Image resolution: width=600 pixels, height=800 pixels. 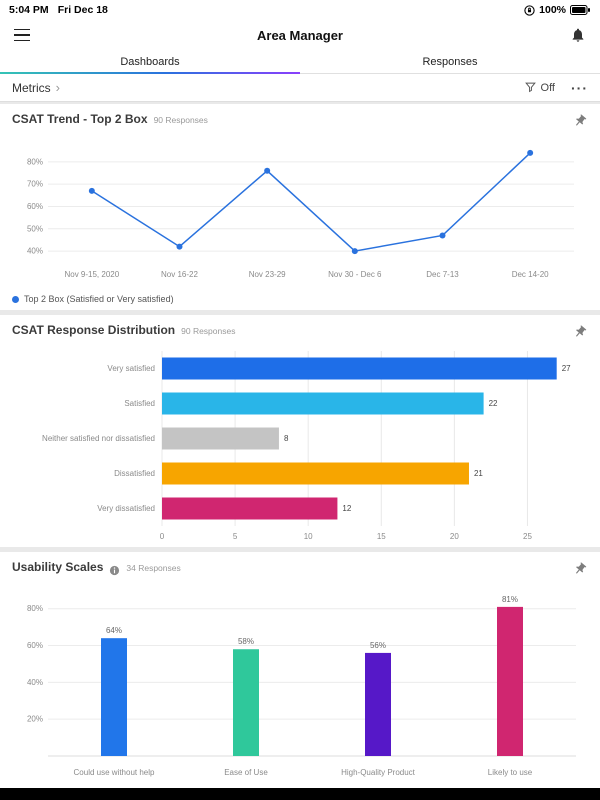 I want to click on svg-text: Satisfied, so click(x=139, y=403).